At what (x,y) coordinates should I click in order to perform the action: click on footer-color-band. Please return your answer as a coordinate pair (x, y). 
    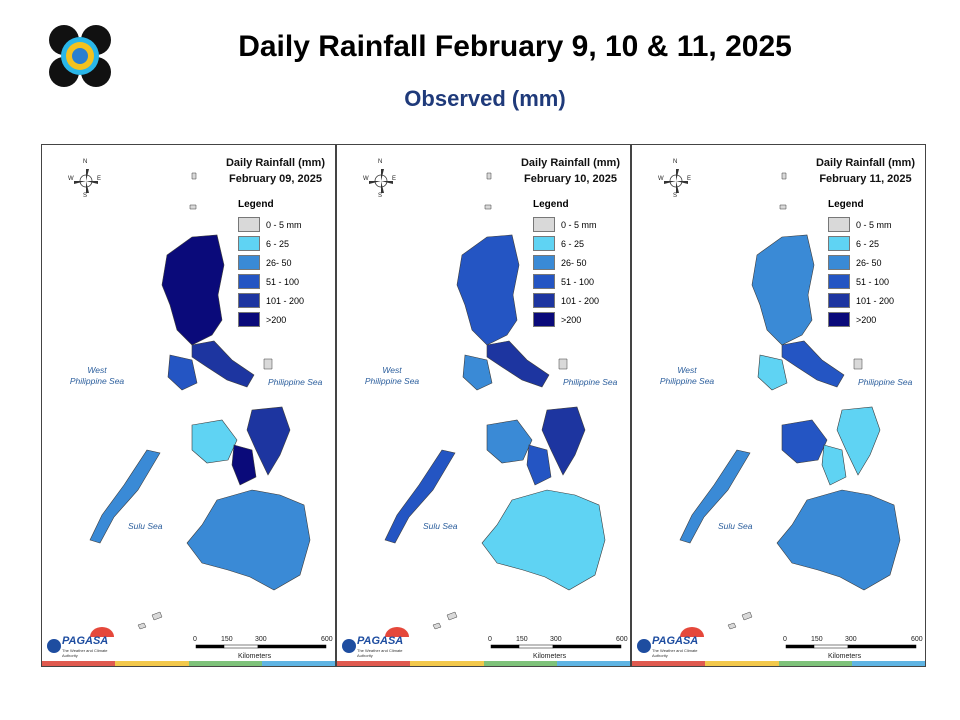
    Looking at the image, I should click on (483, 663).